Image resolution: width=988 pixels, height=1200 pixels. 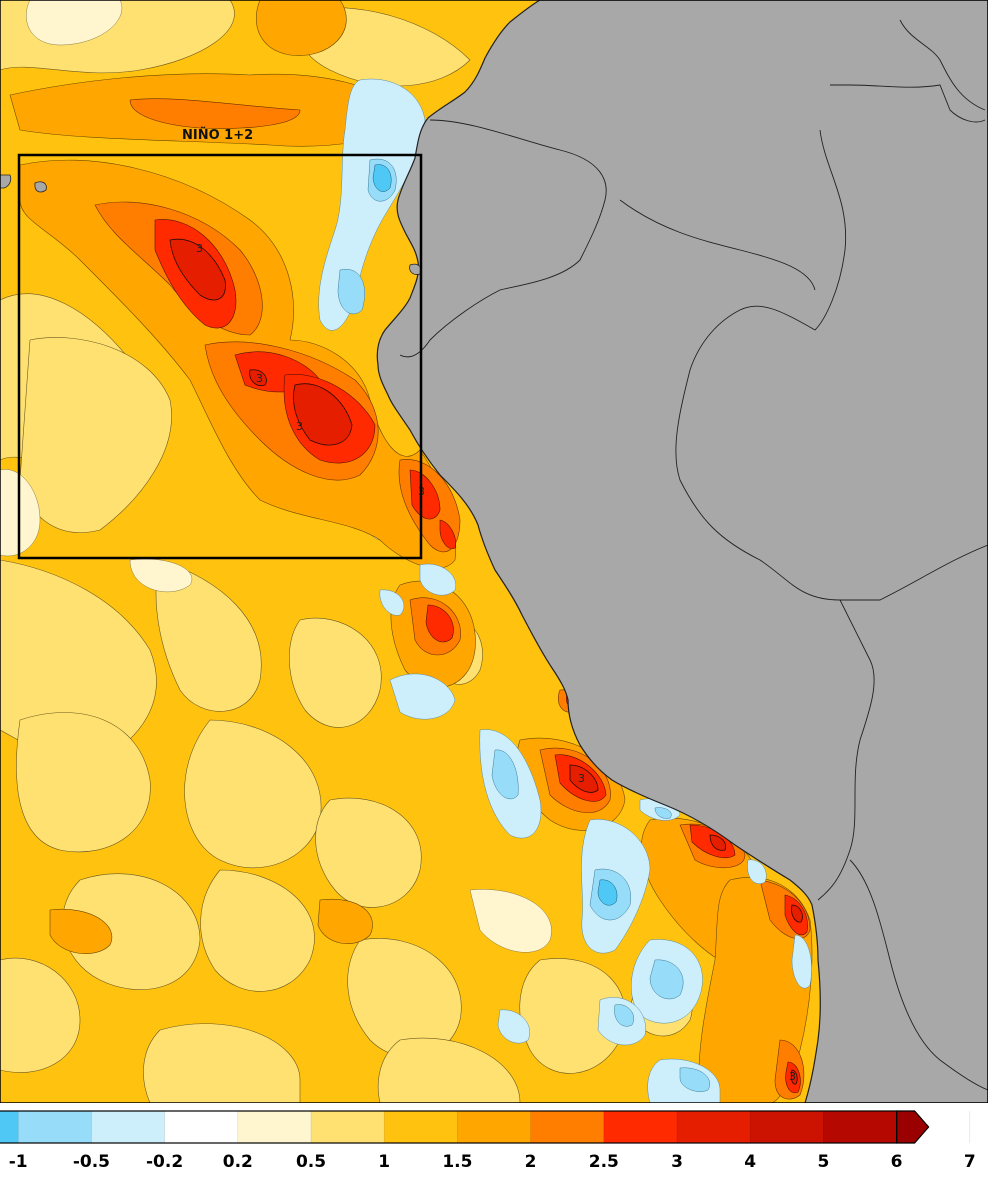 What do you see at coordinates (18, 1162) in the screenshot?
I see `colorbar-tick-label: -1` at bounding box center [18, 1162].